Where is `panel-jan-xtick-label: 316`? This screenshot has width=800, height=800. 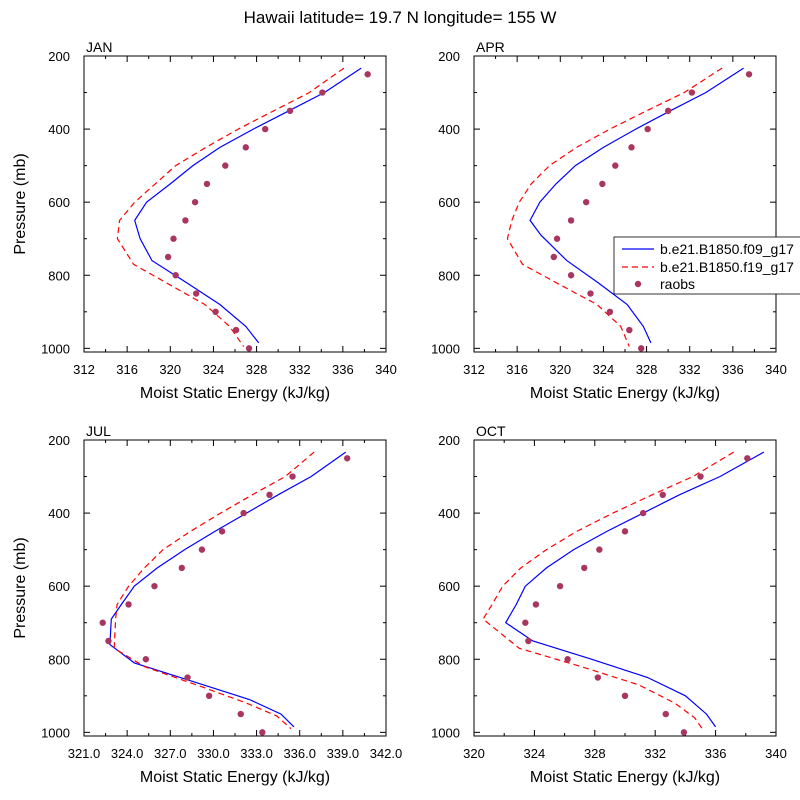
panel-jan-xtick-label: 316 is located at coordinates (127, 369).